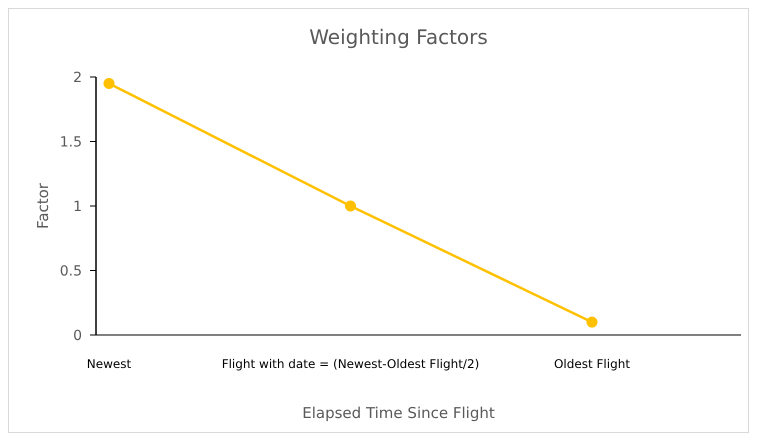  Describe the element at coordinates (77, 336) in the screenshot. I see `y-tick-label: 0` at that location.